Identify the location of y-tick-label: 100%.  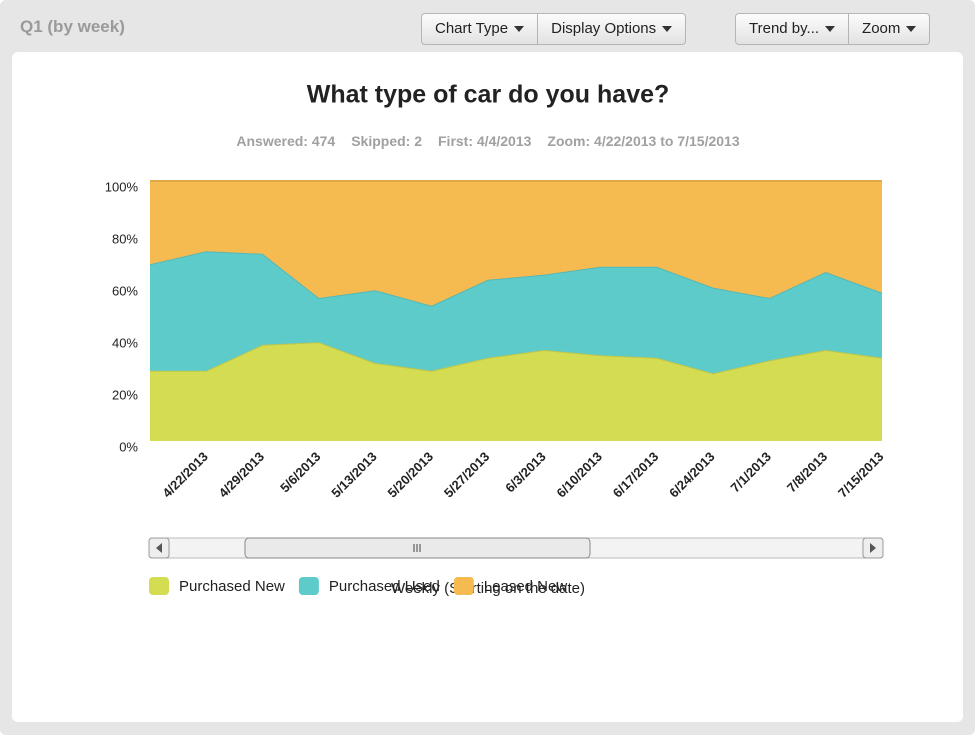
(122, 186).